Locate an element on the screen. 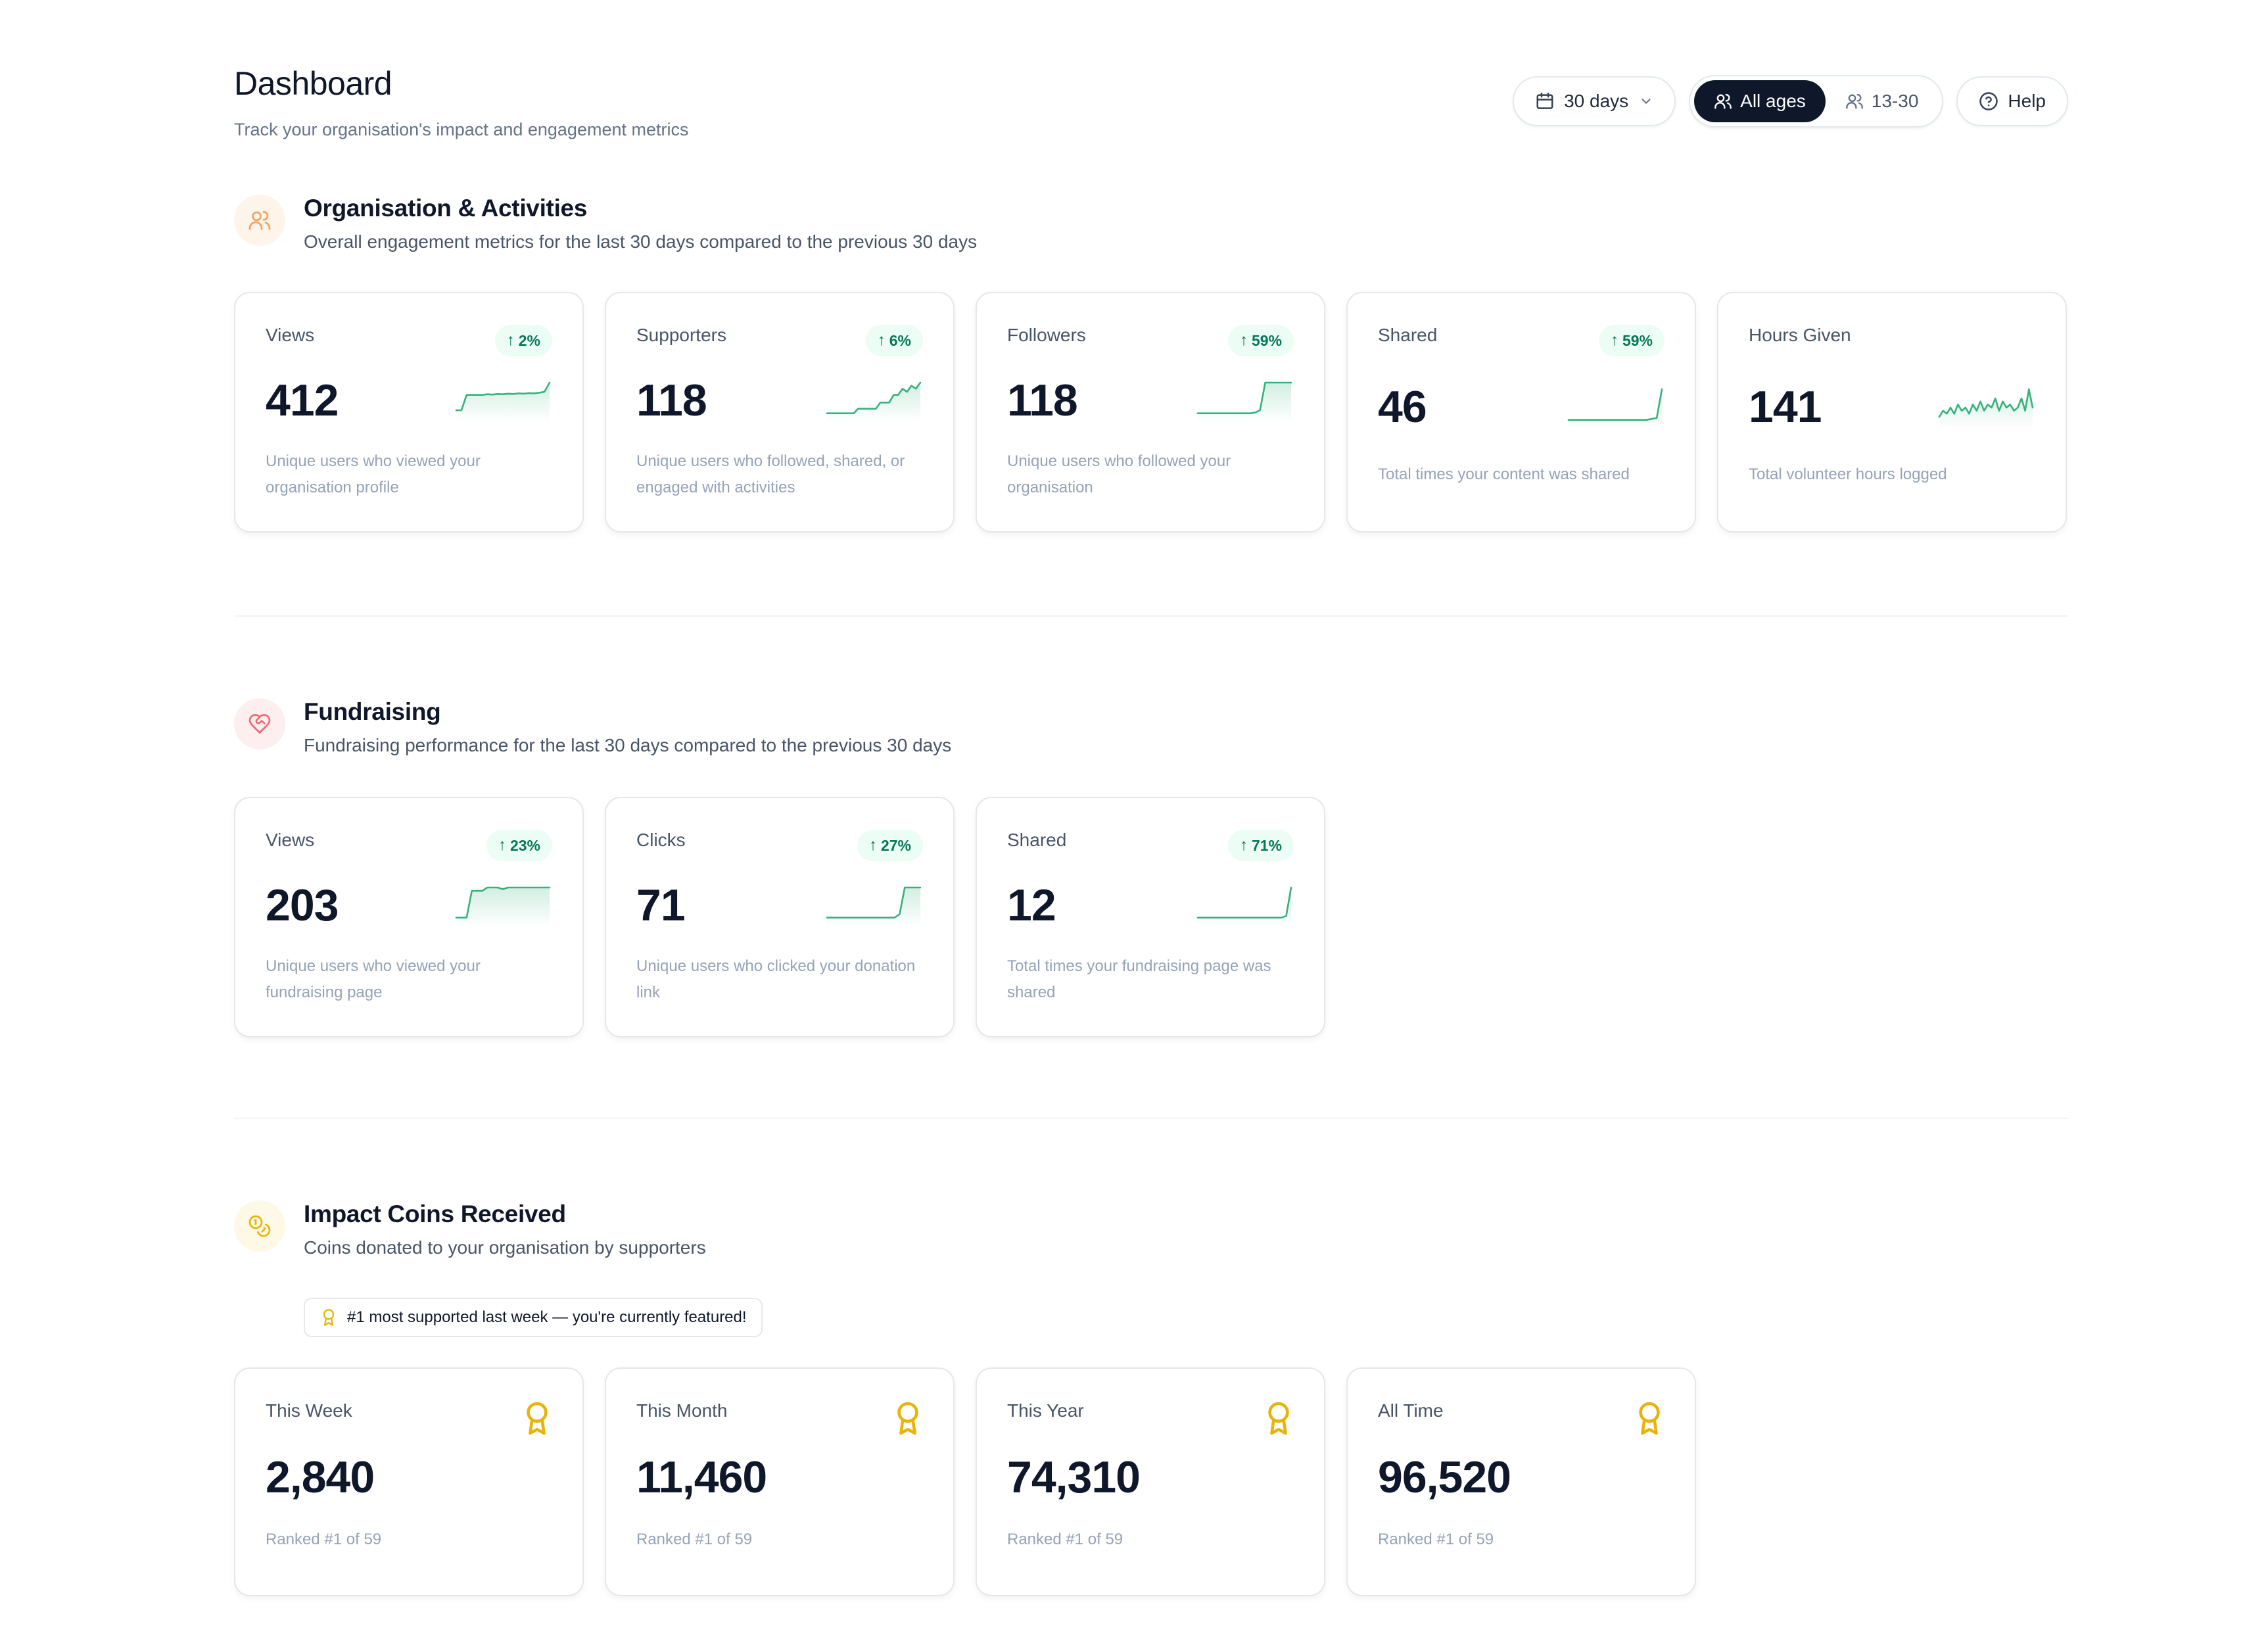 The width and height of the screenshot is (2268, 1637). change-value: 71% is located at coordinates (1266, 845).